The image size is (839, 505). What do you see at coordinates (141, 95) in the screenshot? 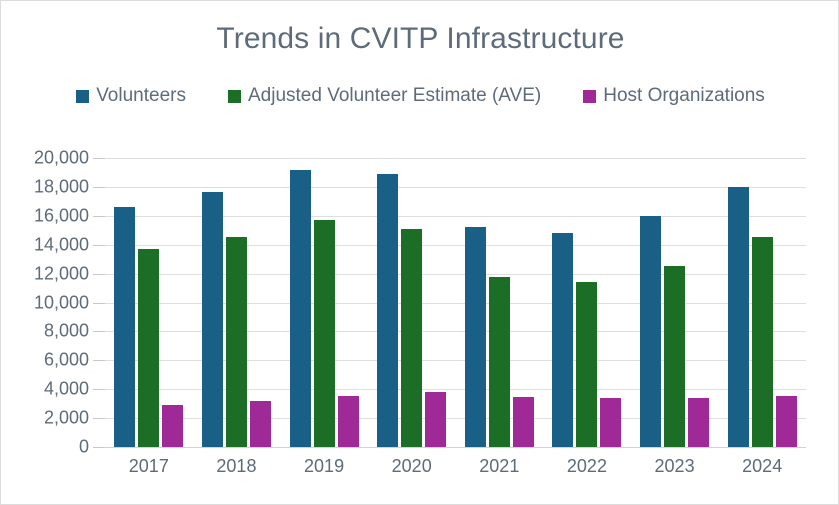
I see `legend-label: Volunteers` at bounding box center [141, 95].